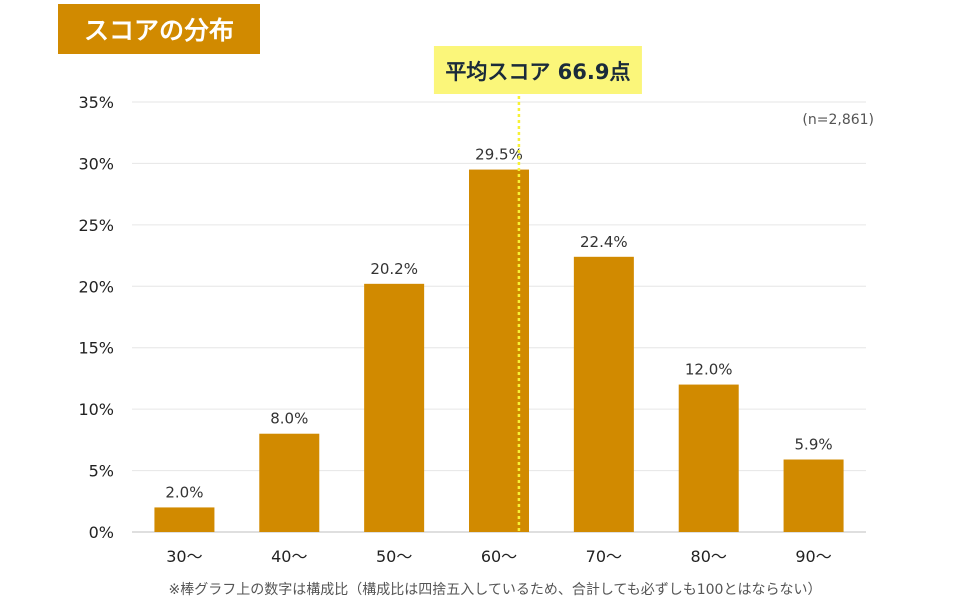 The height and width of the screenshot is (600, 960). I want to click on y-tick-label: 30%, so click(96, 163).